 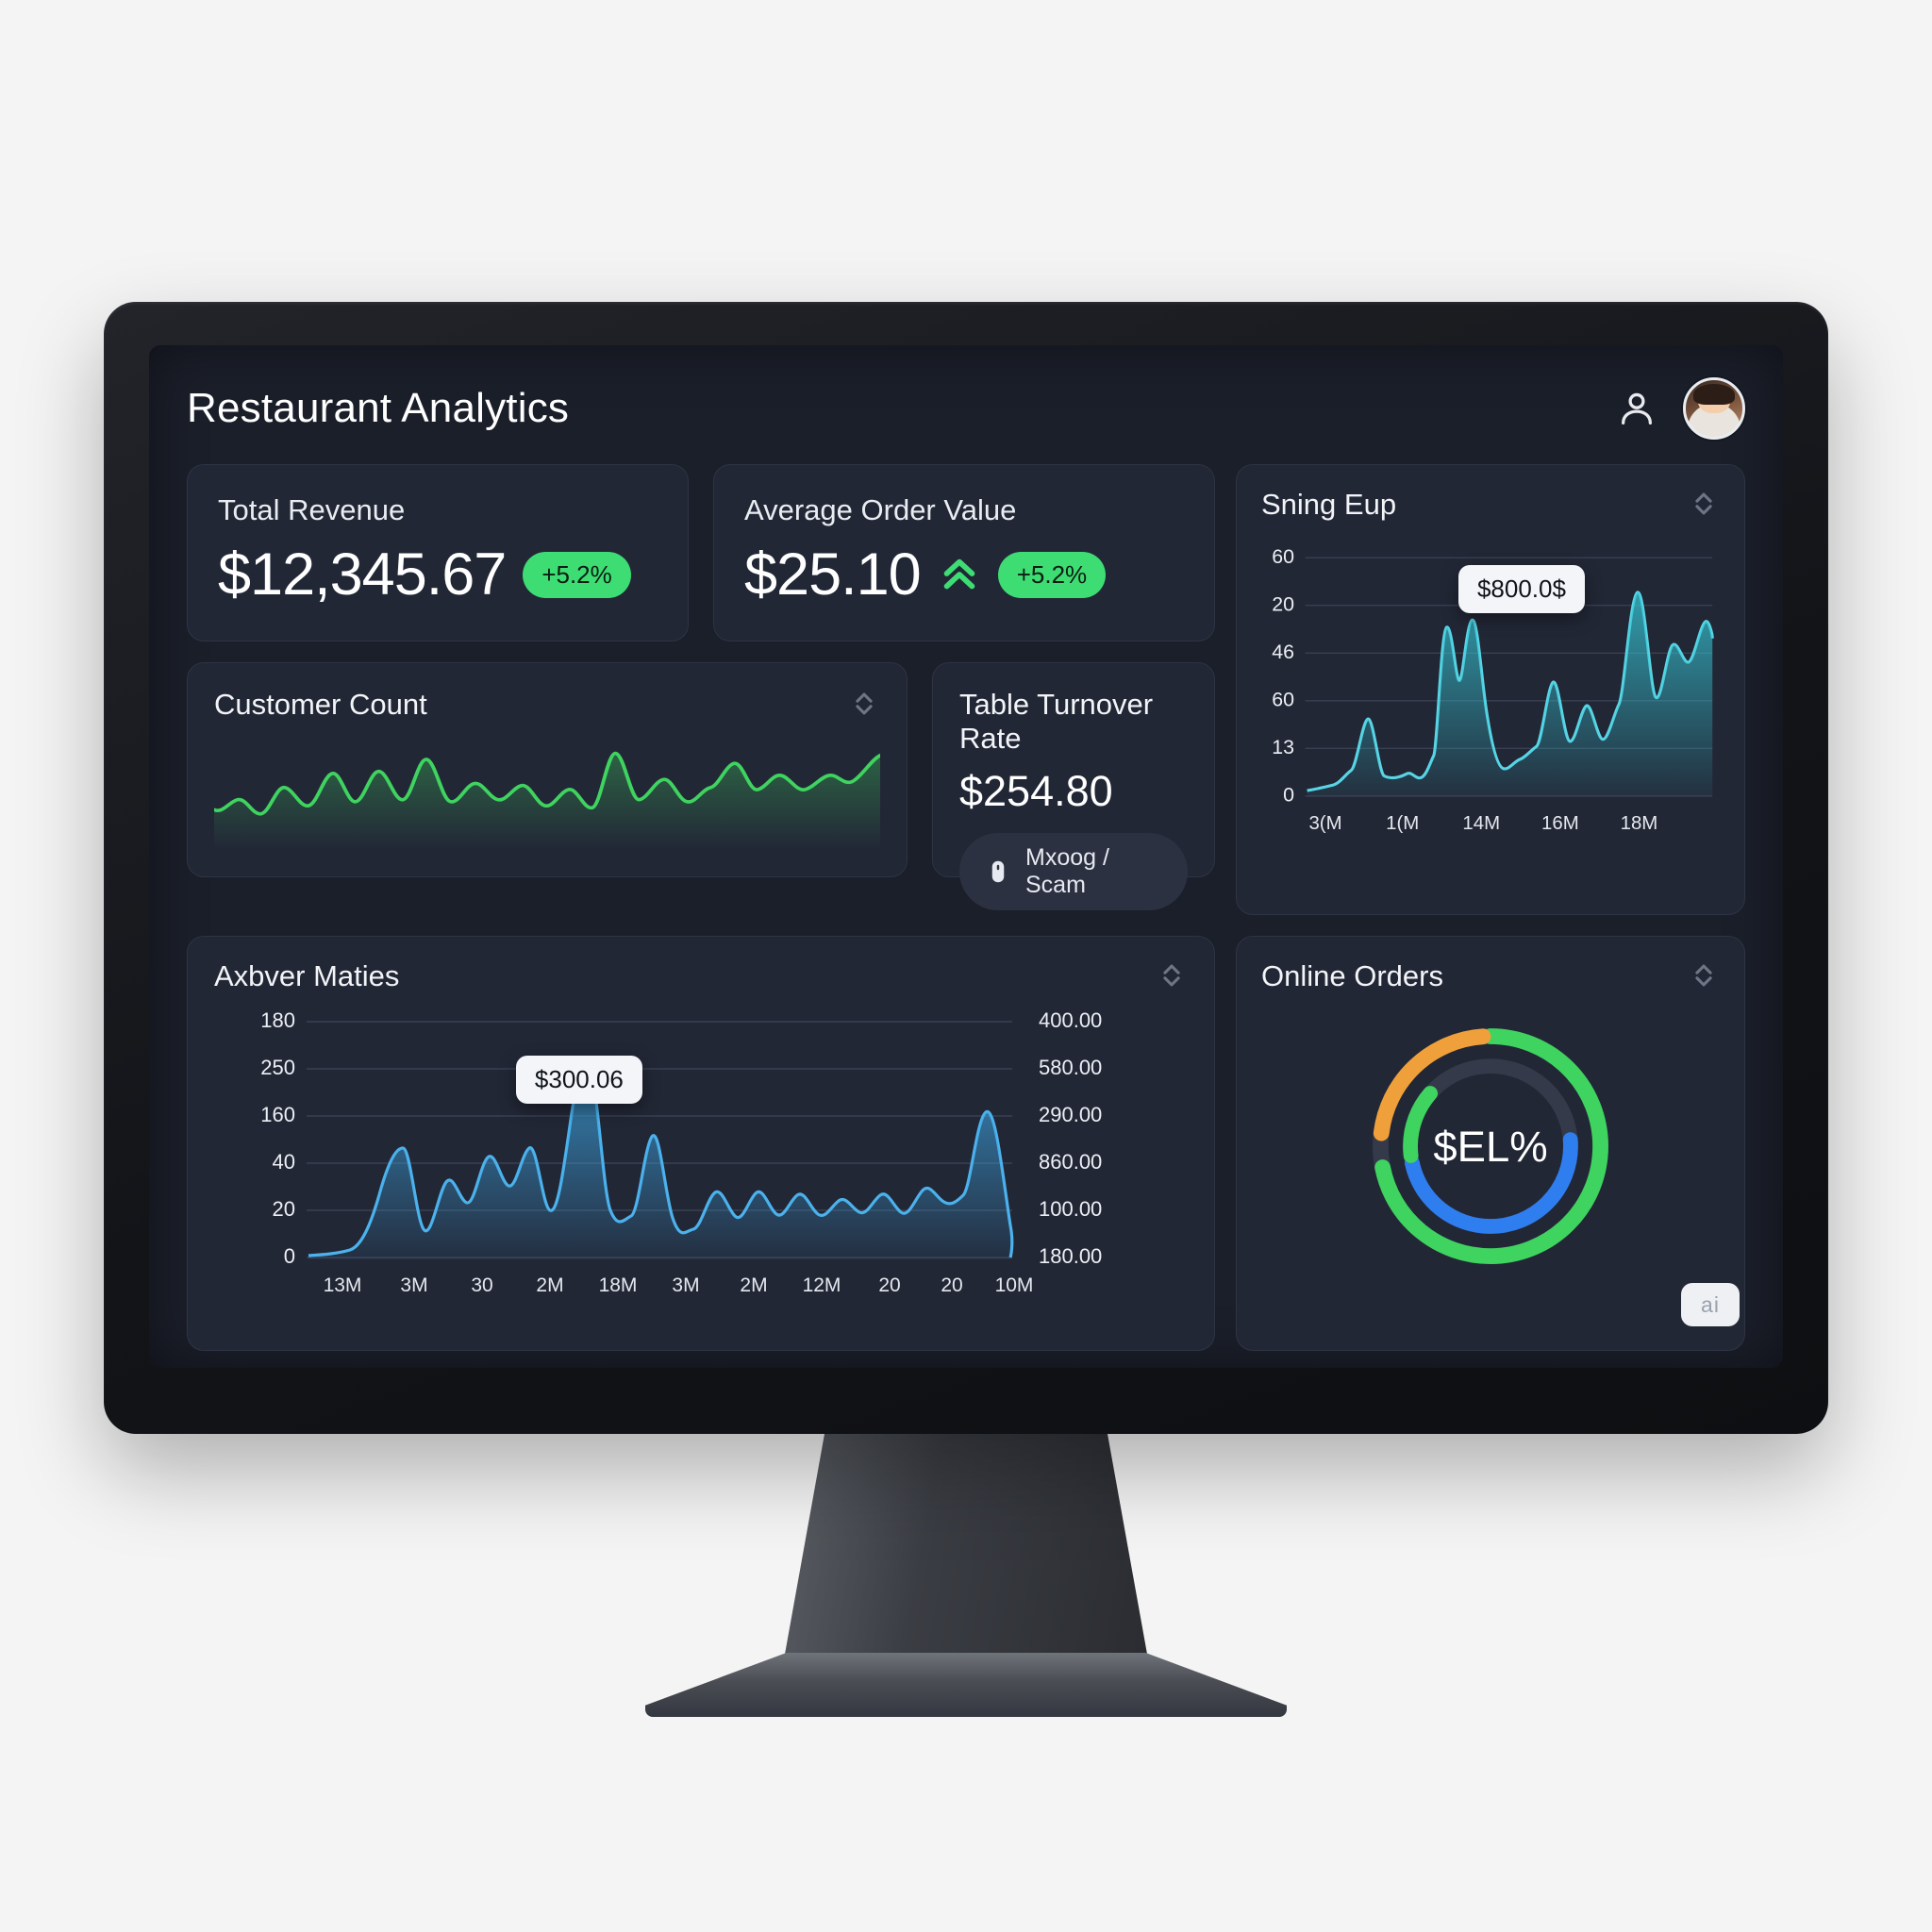 I want to click on card-title: Sning Eup, so click(x=1329, y=505).